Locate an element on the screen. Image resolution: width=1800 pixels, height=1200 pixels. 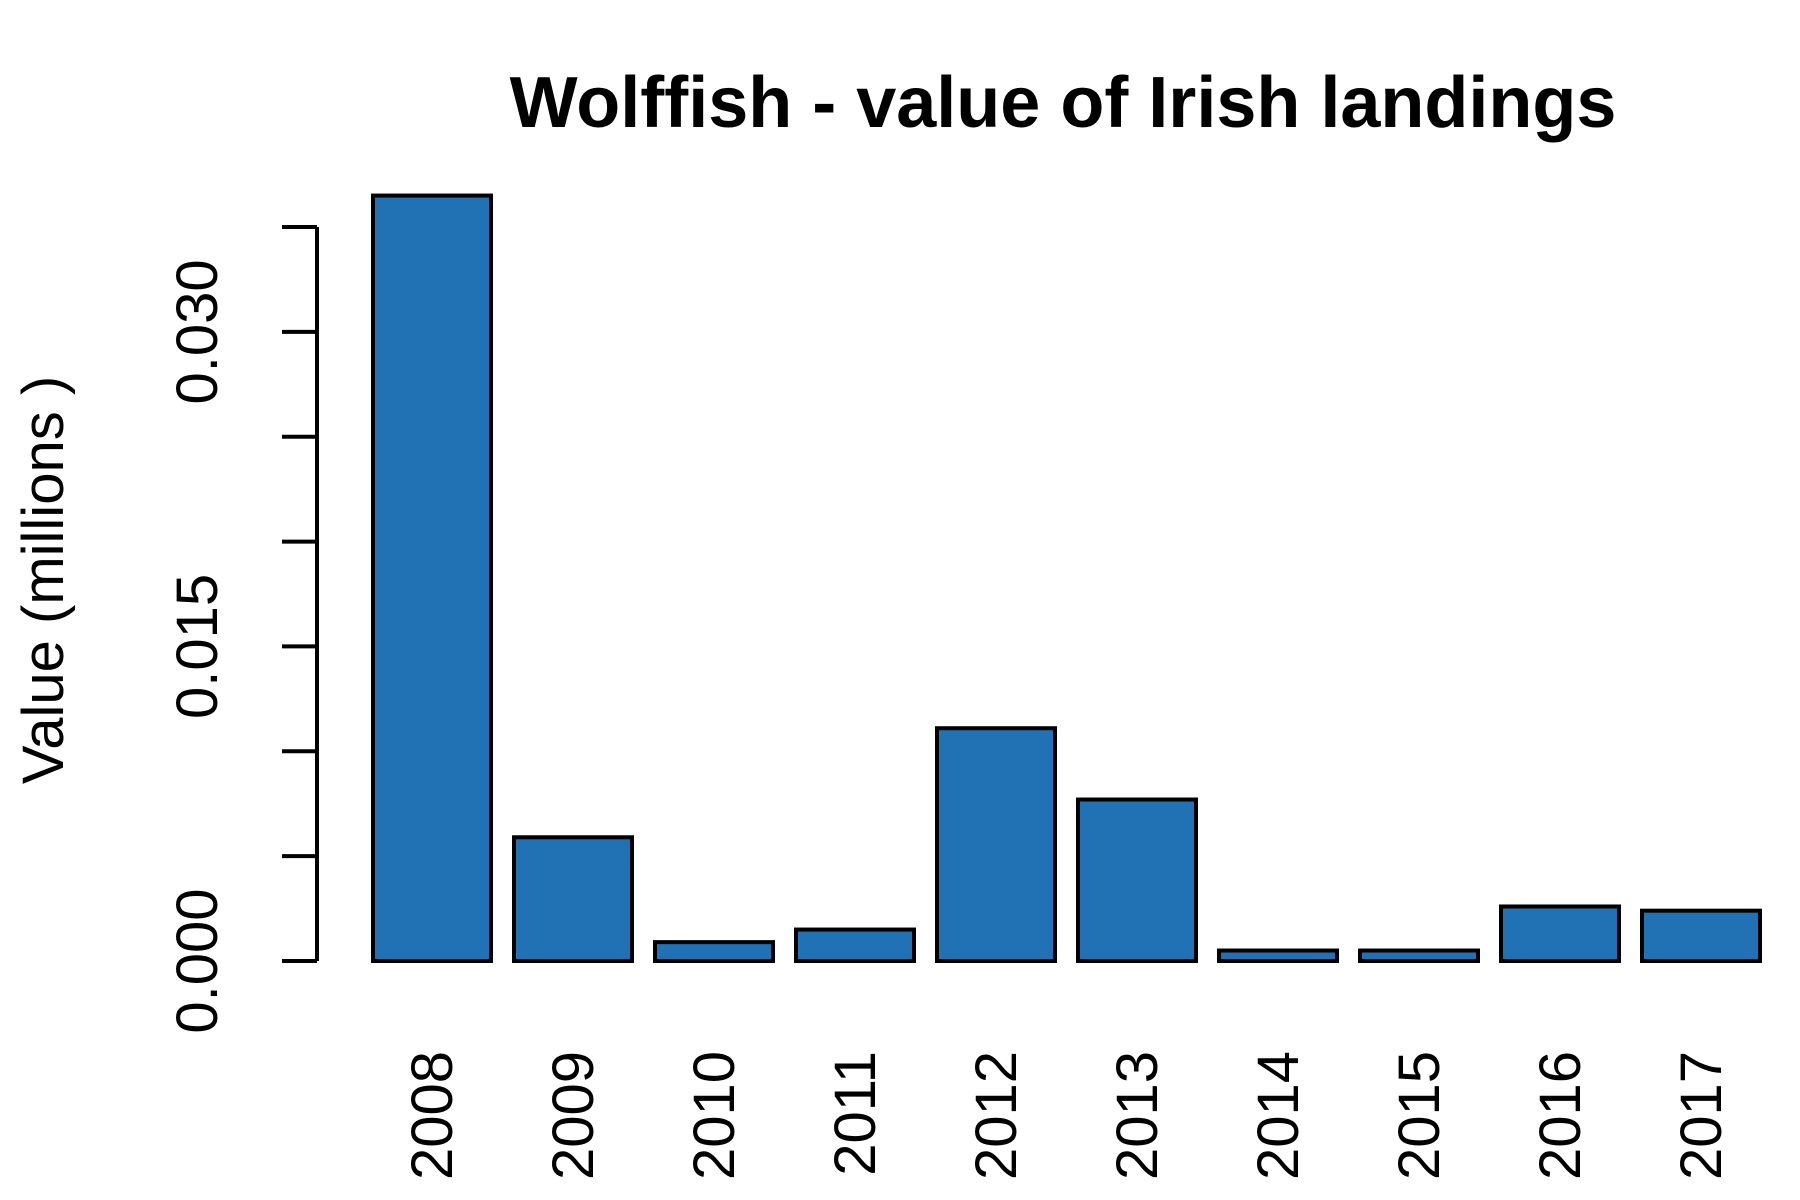
y-tick-label: 0.015 is located at coordinates (197, 646).